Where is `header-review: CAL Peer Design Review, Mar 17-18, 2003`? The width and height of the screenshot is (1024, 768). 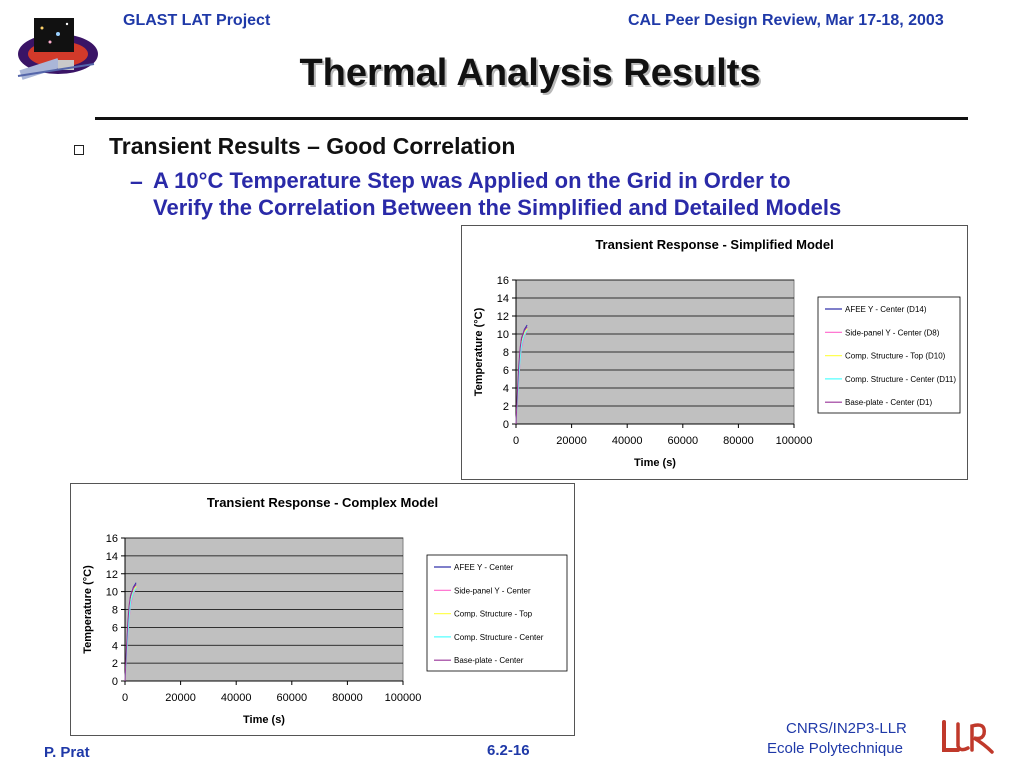
header-review: CAL Peer Design Review, Mar 17-18, 2003 is located at coordinates (786, 20).